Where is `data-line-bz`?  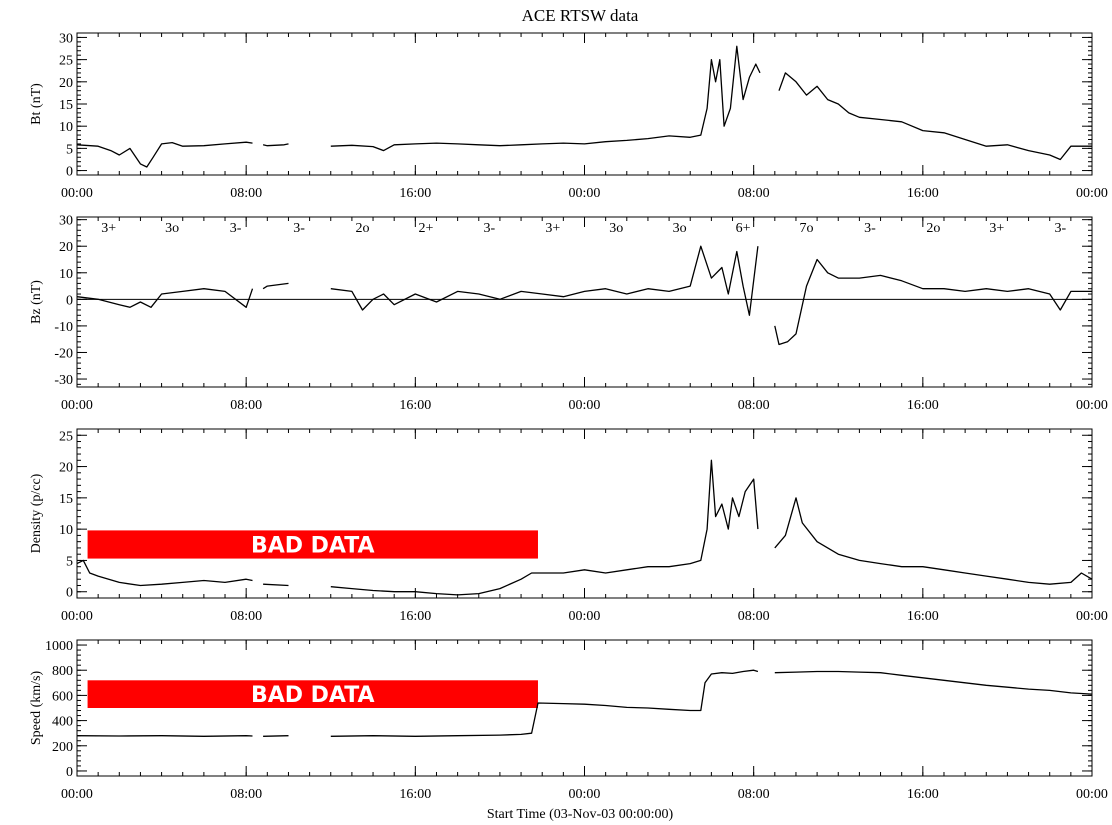 data-line-bz is located at coordinates (584, 295).